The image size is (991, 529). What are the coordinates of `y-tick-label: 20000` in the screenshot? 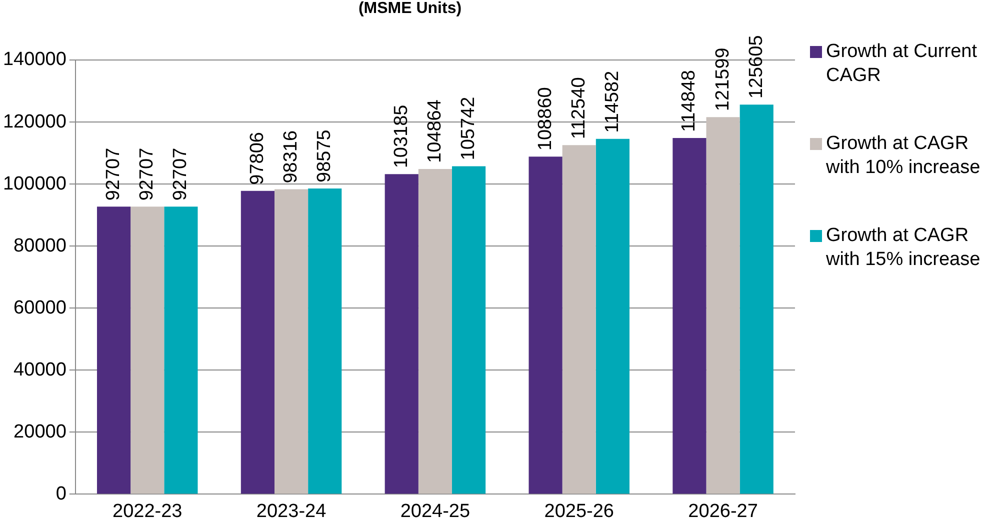 It's located at (40, 431).